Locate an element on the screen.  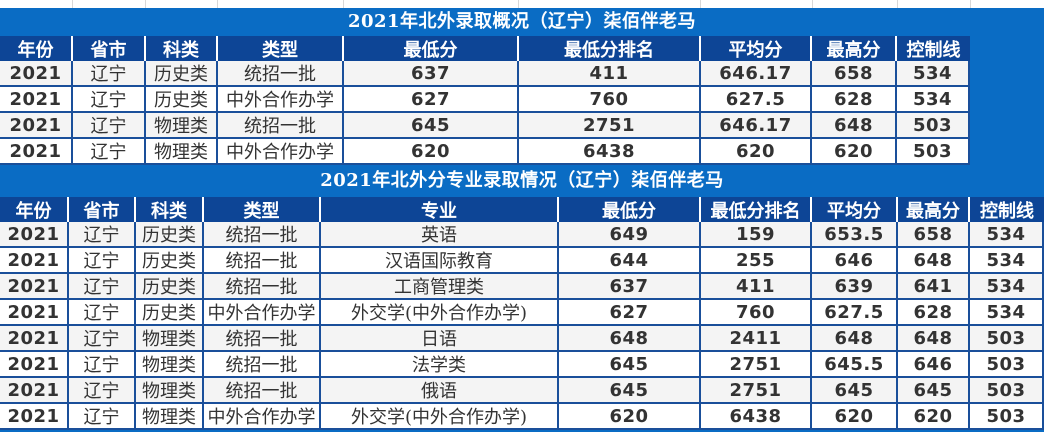
table-cell: 641 is located at coordinates (934, 287).